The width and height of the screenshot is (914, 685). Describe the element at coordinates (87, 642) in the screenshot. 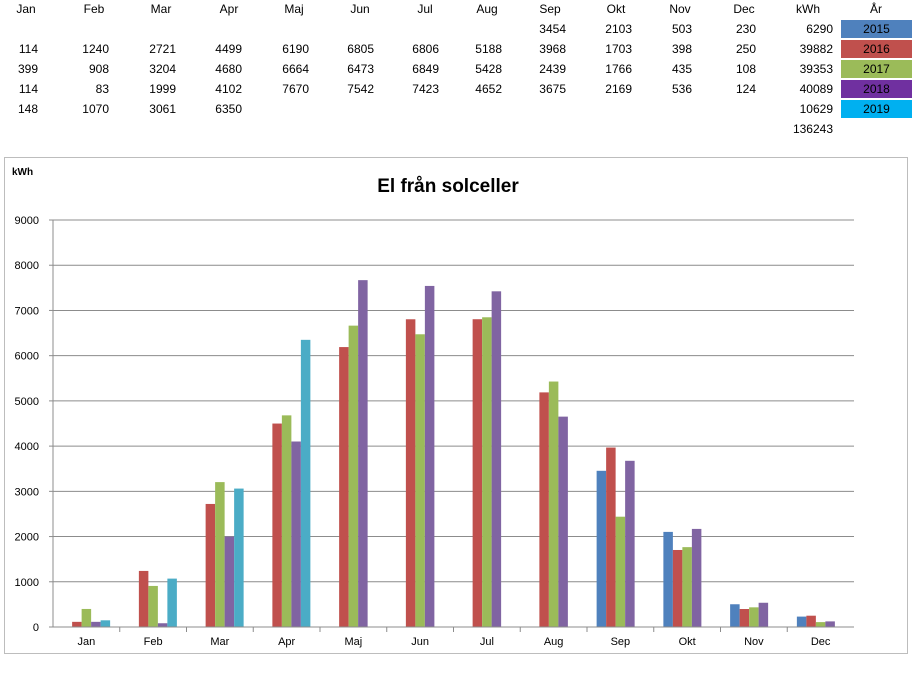

I see `x-tick-label: Jan` at that location.